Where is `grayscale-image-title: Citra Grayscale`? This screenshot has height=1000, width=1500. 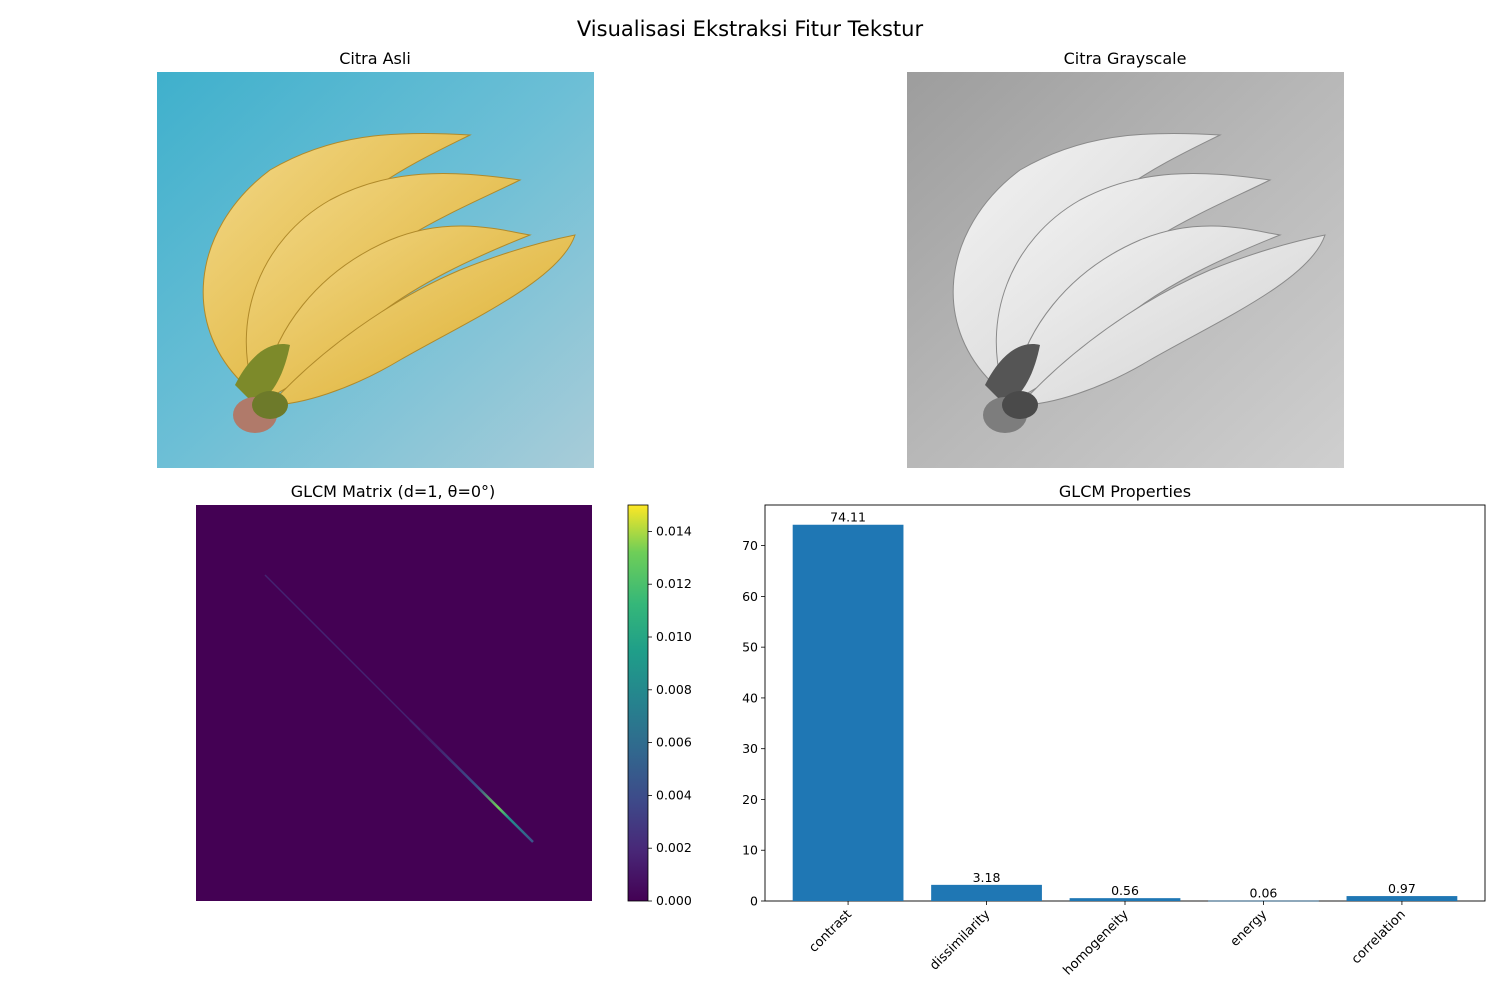 grayscale-image-title: Citra Grayscale is located at coordinates (1125, 58).